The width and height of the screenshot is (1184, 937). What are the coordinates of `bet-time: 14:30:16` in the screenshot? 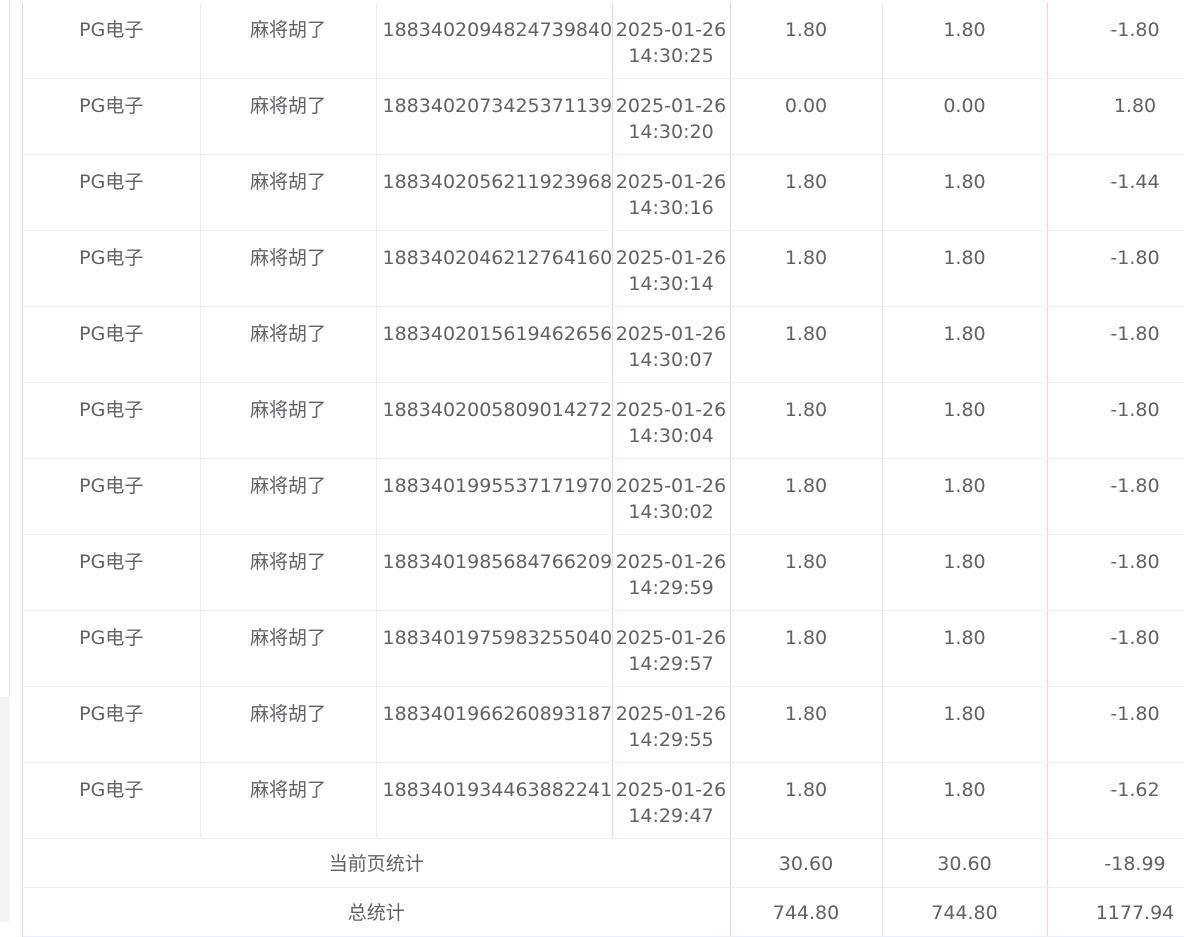 It's located at (671, 208).